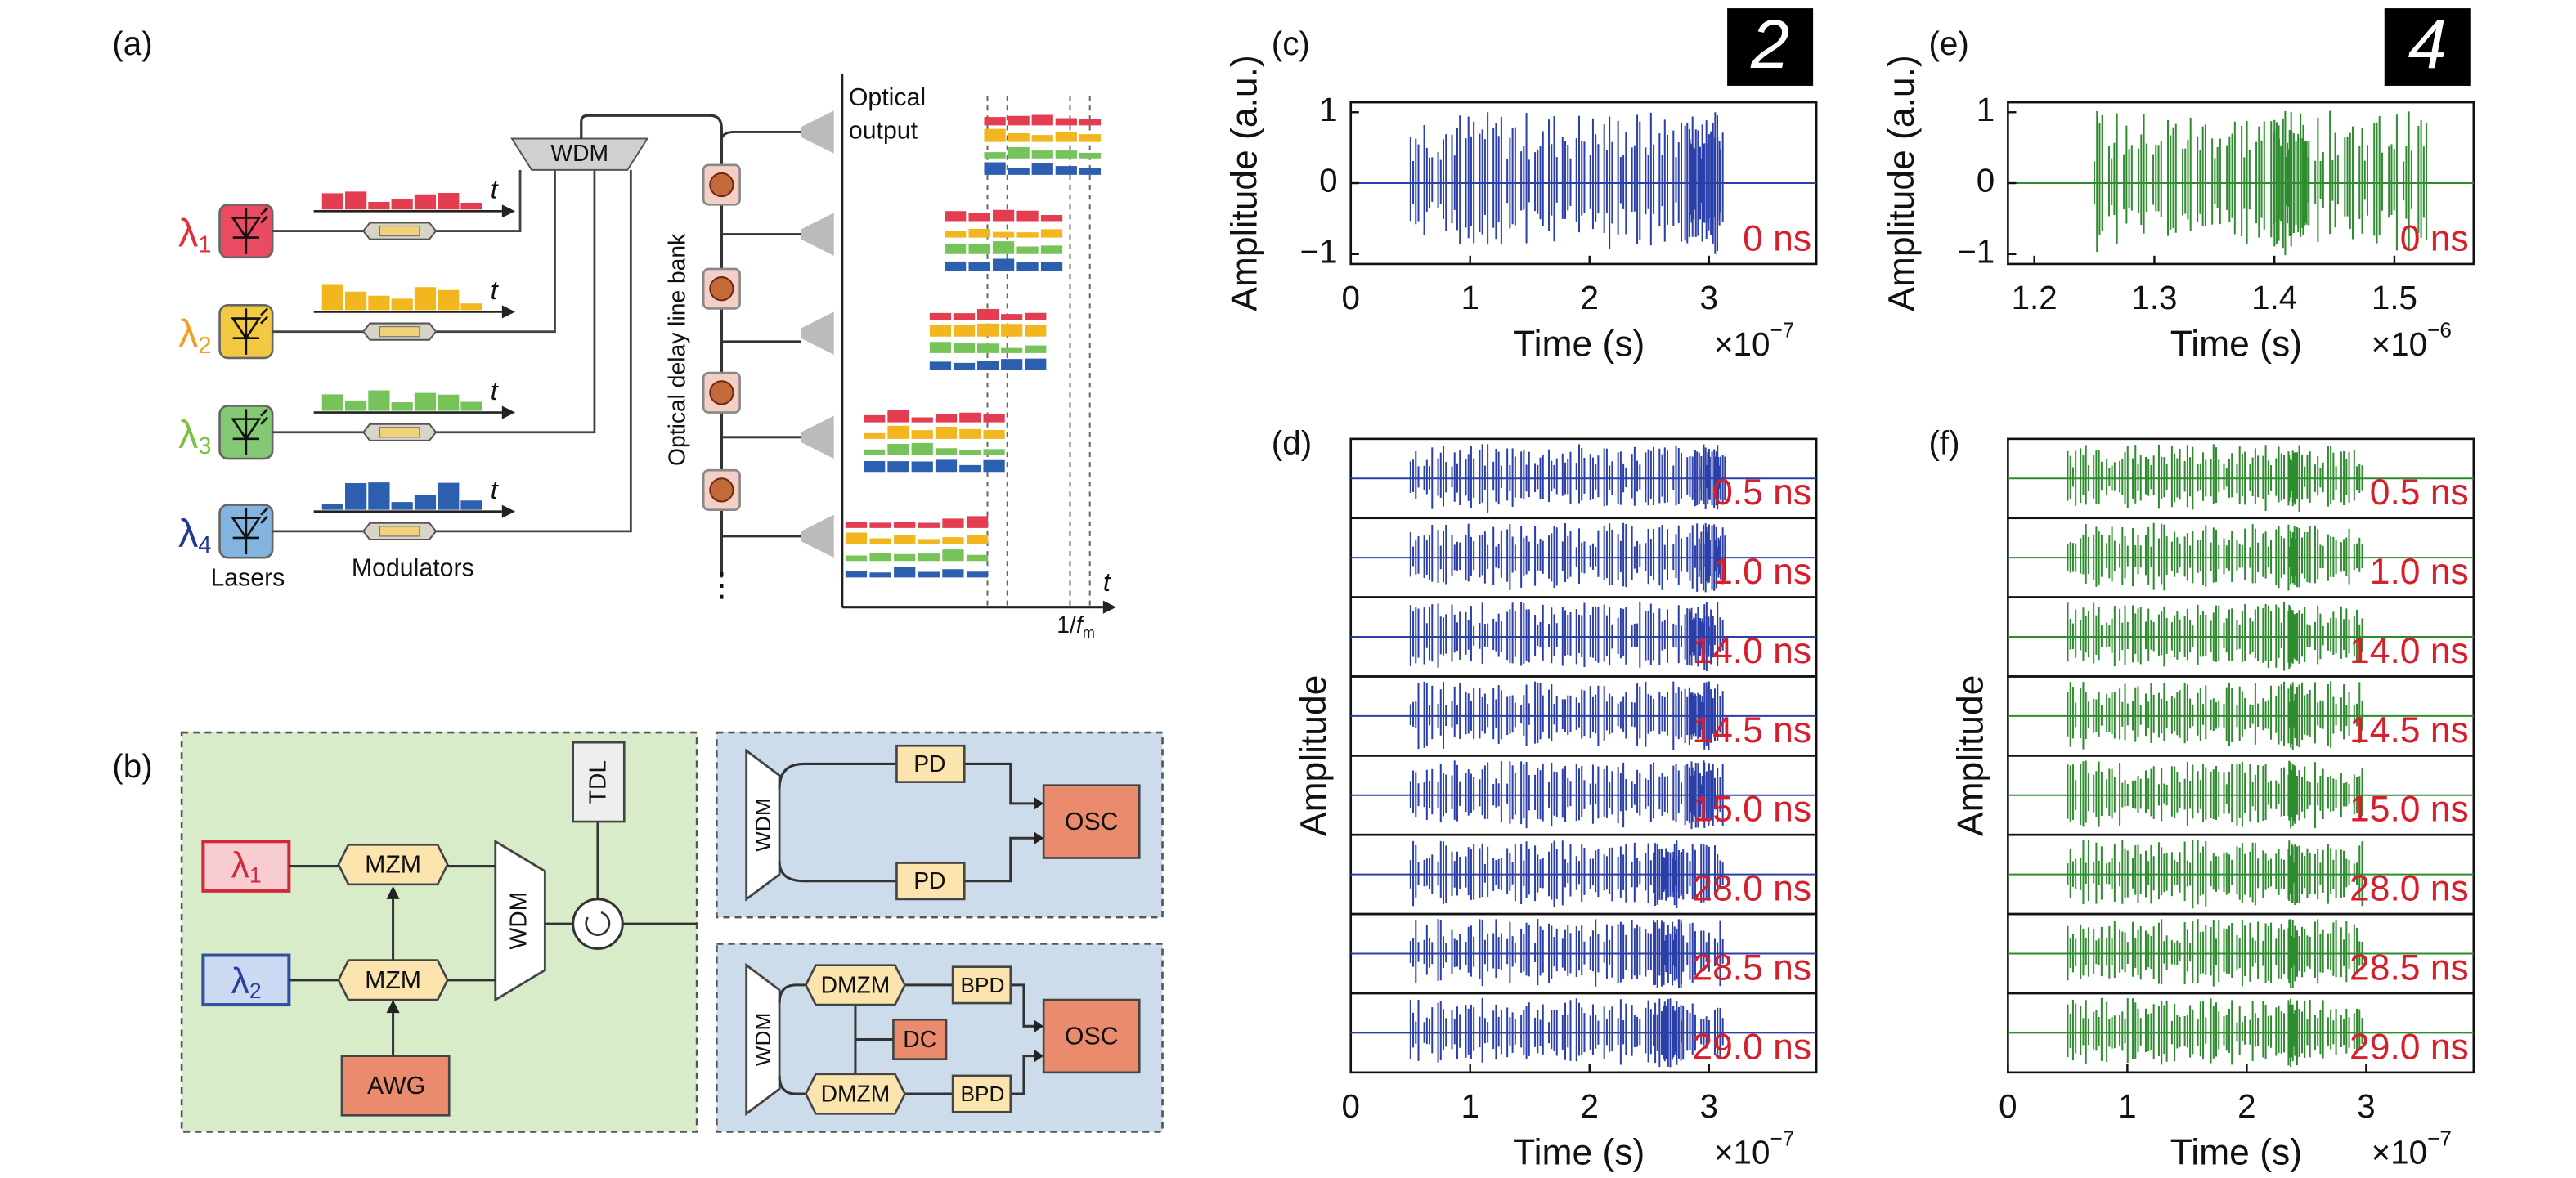  Describe the element at coordinates (981, 1093) in the screenshot. I see `bpd-box` at that location.